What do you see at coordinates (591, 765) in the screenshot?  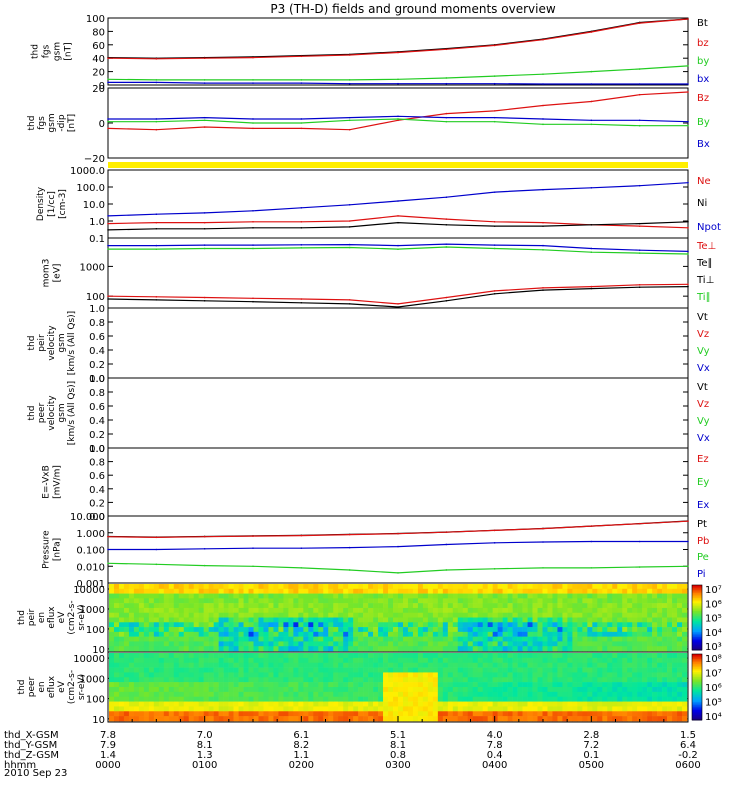 I see `x-axis-value: 0500` at bounding box center [591, 765].